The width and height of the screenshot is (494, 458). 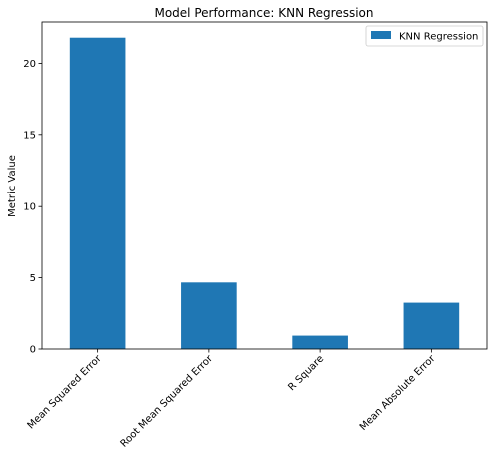 I want to click on y-tick-label-4: 20, so click(x=29, y=64).